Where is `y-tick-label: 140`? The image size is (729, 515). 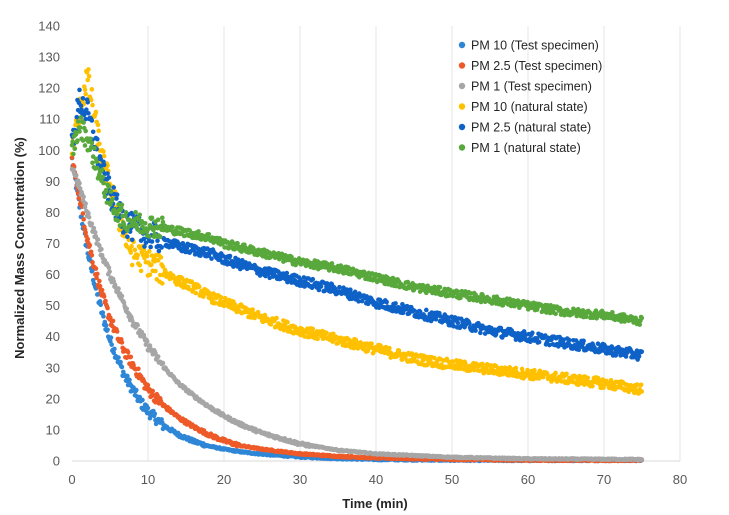 y-tick-label: 140 is located at coordinates (49, 26).